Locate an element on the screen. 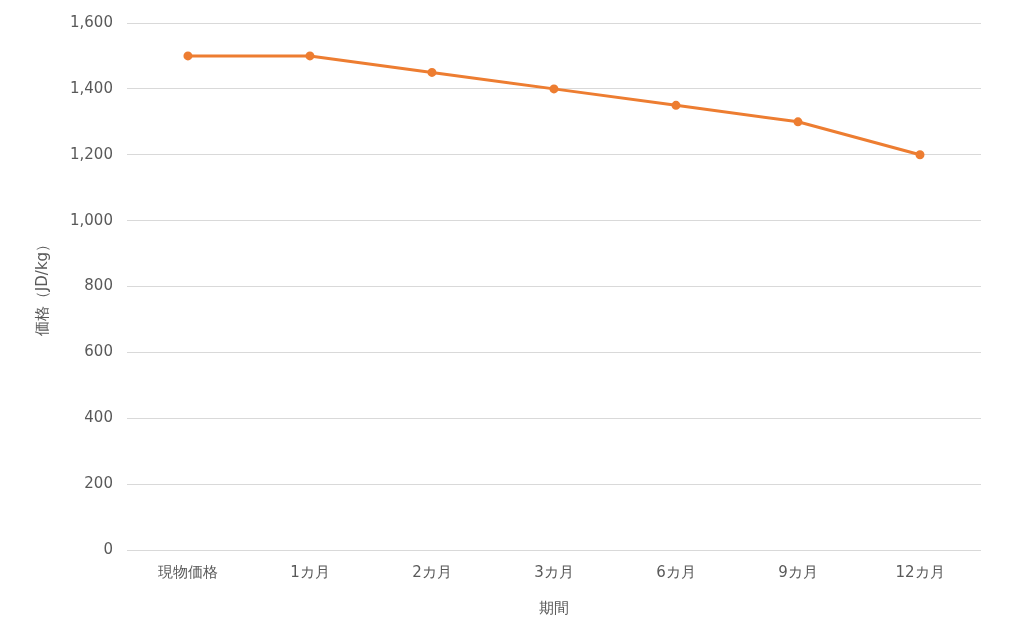  y-tick-label: 1,600 is located at coordinates (91, 21).